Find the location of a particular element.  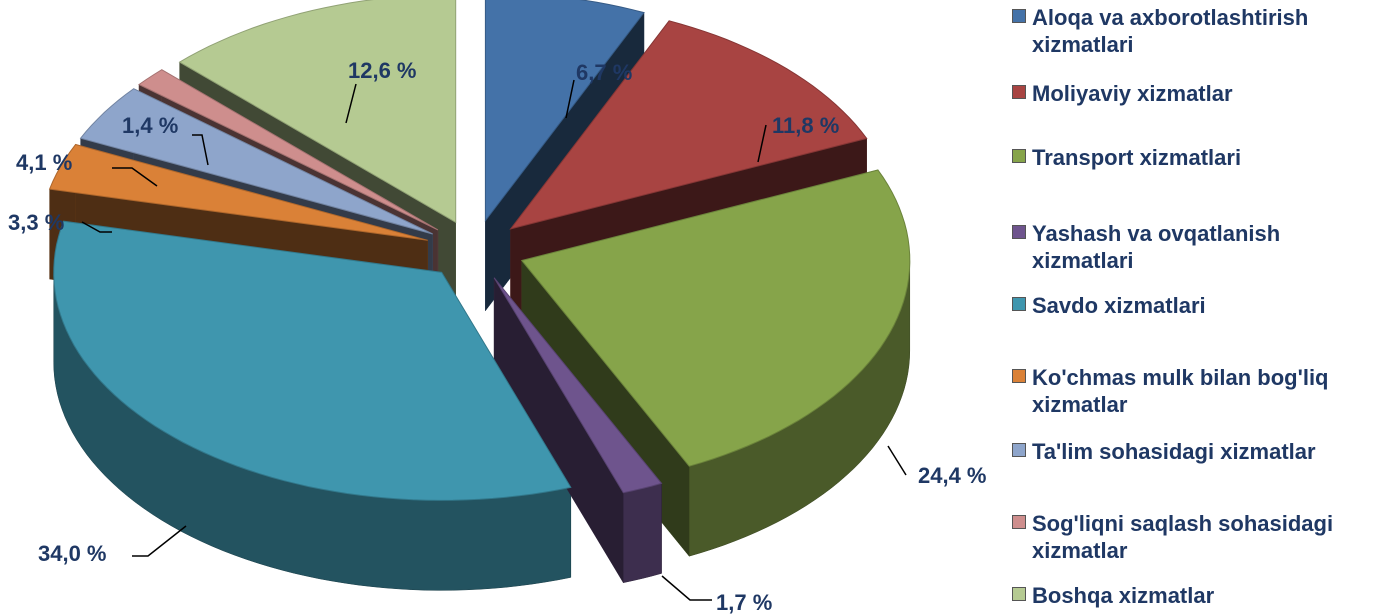

legend-item-6: Ko'chmas mulk bilan bog'liq xizmatlar is located at coordinates (1194, 391).